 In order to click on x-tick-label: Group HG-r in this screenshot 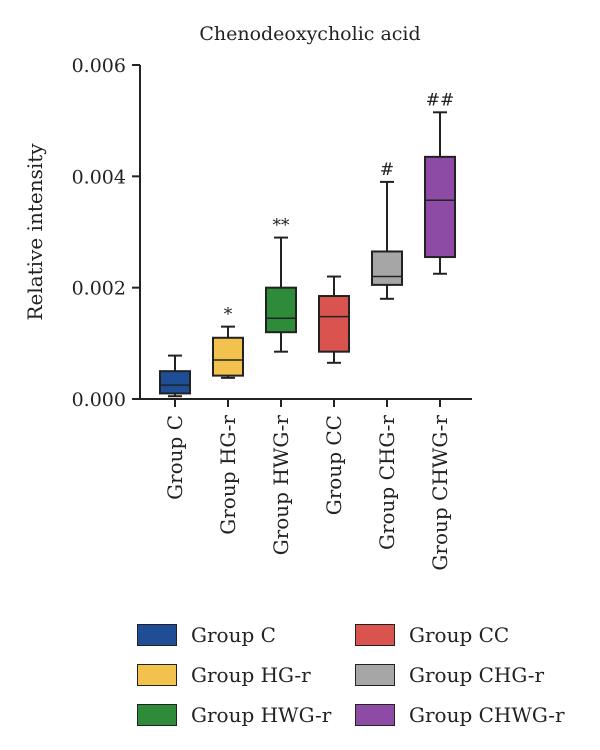, I will do `click(228, 475)`.